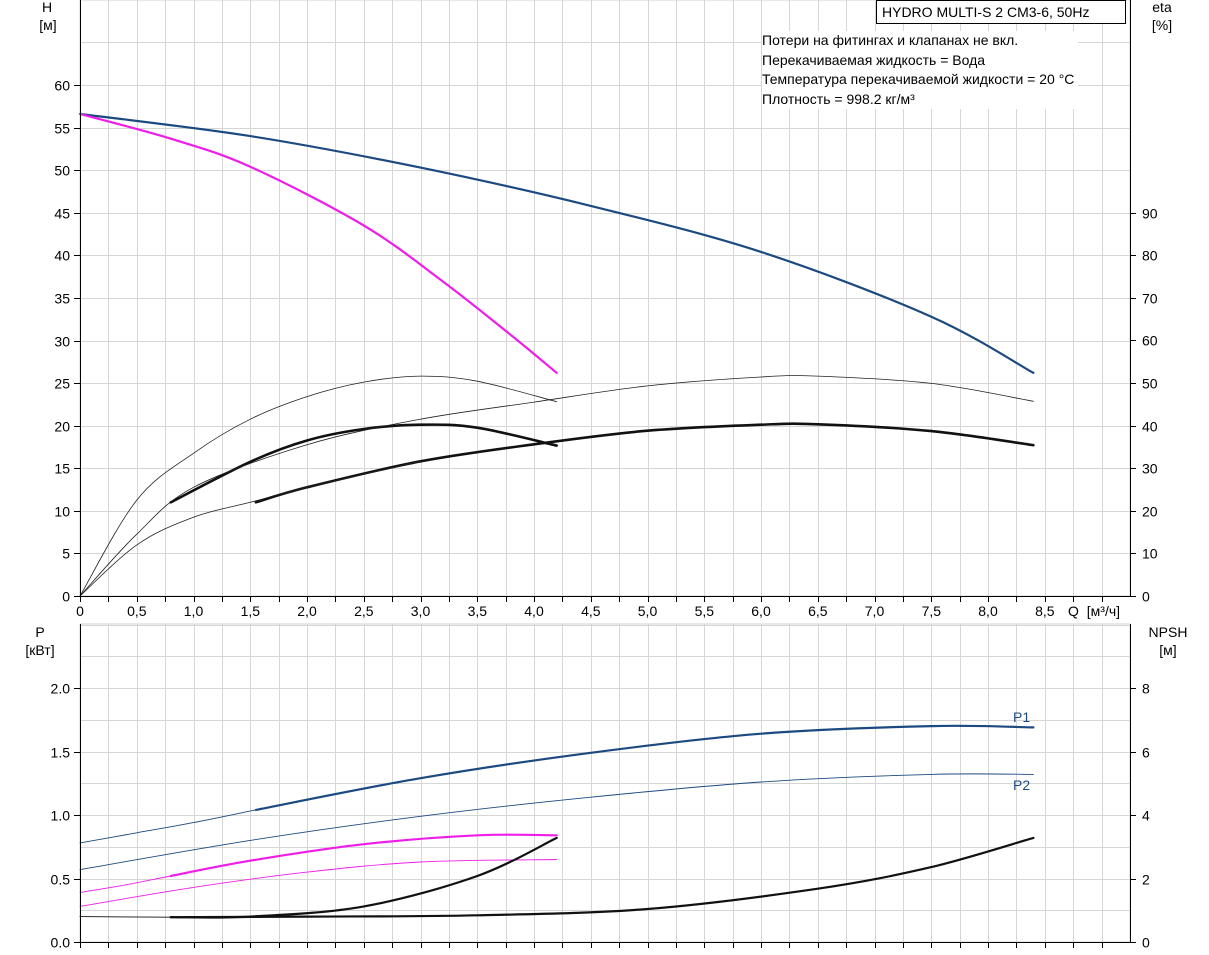 This screenshot has width=1209, height=955. I want to click on y-left-tick-label: 20, so click(62, 427).